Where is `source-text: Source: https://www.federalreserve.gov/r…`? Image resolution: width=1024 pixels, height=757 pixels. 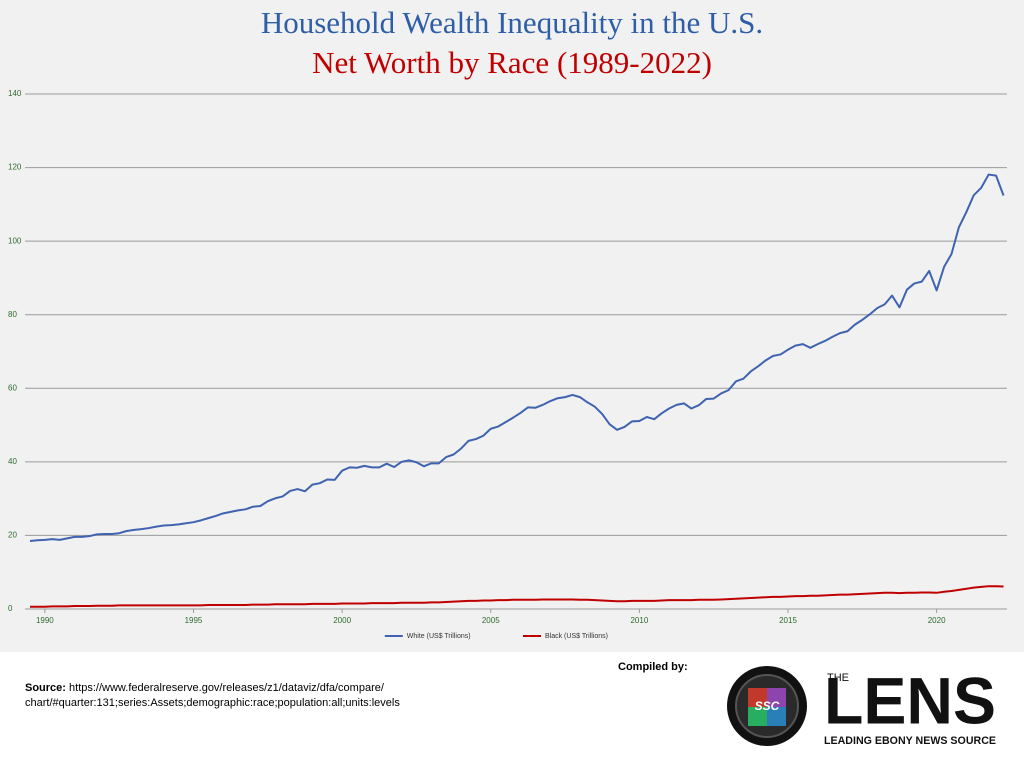 source-text: Source: https://www.federalreserve.gov/r… is located at coordinates (205, 688).